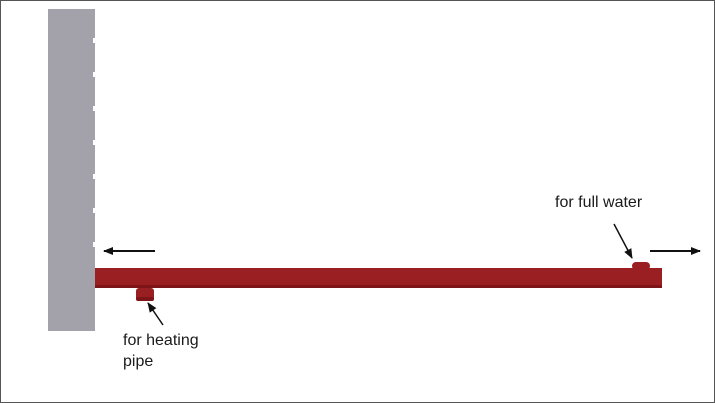  I want to click on heating-pipe-connector, so click(145, 294).